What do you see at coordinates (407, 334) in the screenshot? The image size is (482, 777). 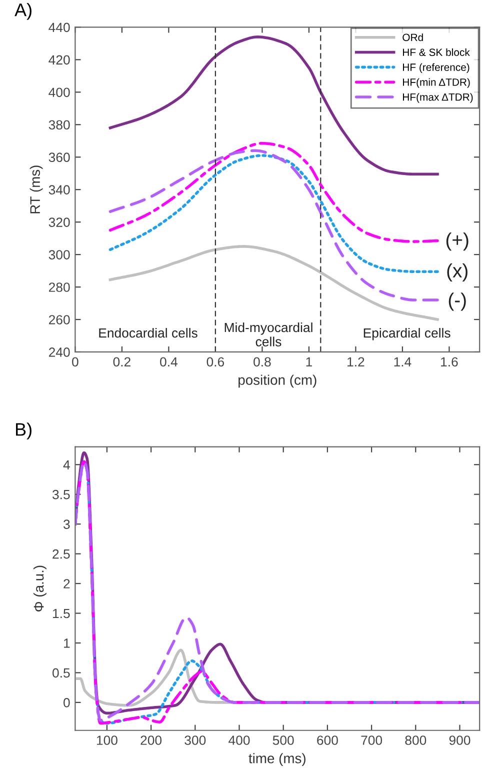 I see `annotation: Epicardial cells` at bounding box center [407, 334].